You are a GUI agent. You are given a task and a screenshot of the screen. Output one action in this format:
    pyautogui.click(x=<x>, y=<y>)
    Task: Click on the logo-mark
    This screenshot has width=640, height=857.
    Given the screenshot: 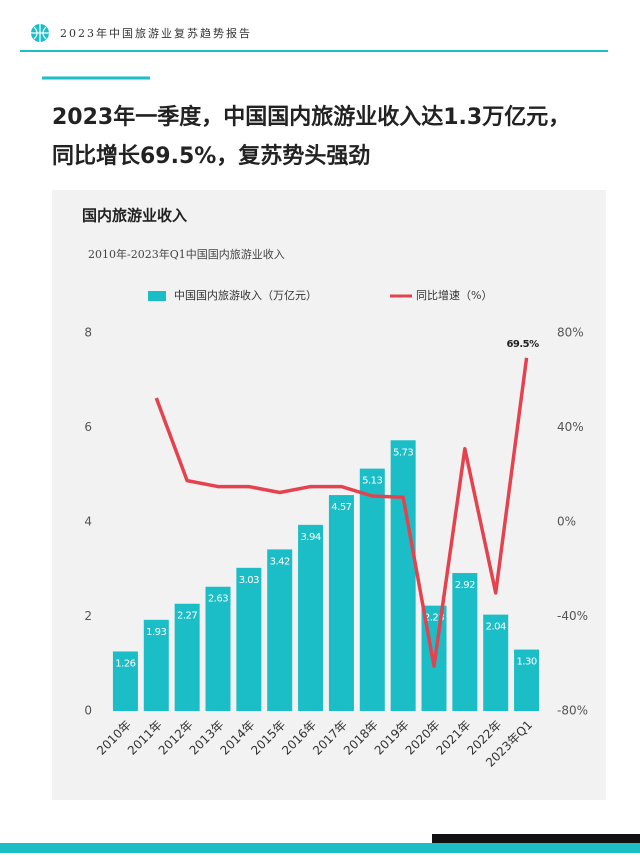 What is the action you would take?
    pyautogui.click(x=40, y=33)
    